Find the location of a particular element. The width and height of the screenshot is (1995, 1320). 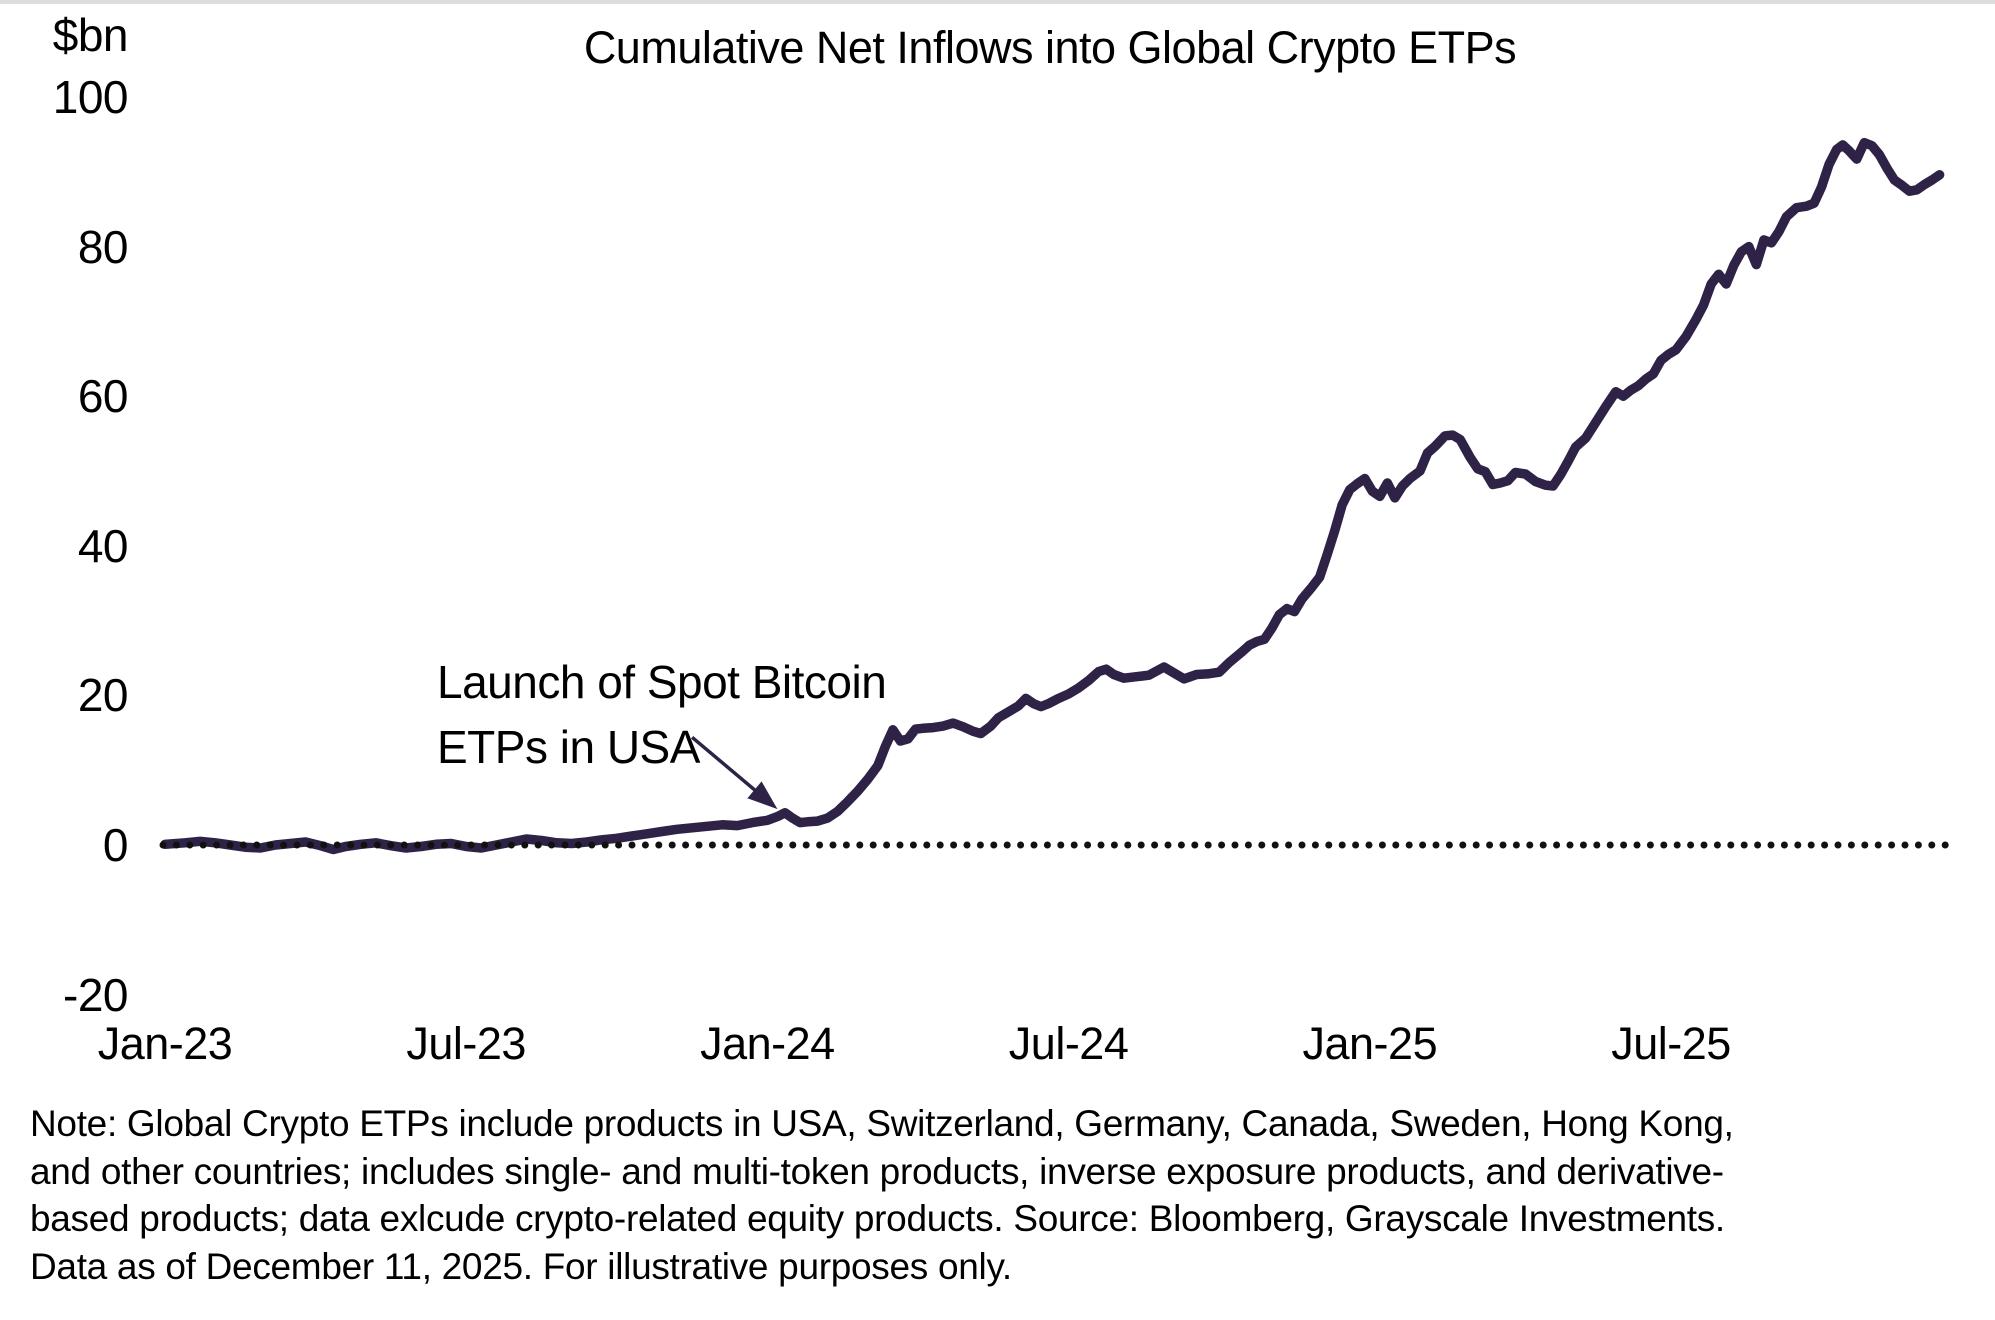

annotation-label: Launch of Spot Bitcoin ETPs in USA is located at coordinates (662, 715).